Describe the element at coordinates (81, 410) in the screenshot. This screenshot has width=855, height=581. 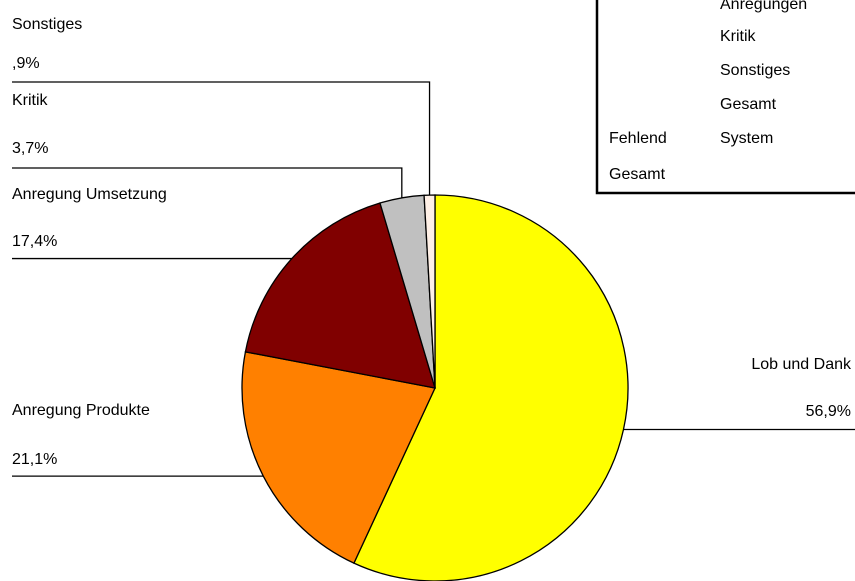
I see `slice-label: Anregung Produkte` at that location.